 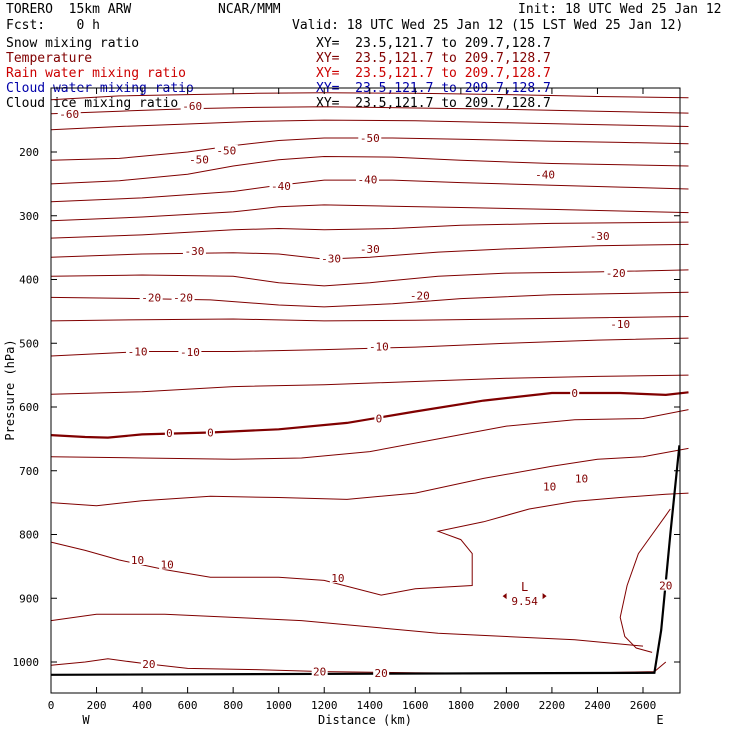 What do you see at coordinates (29, 598) in the screenshot?
I see `y-tick-label: 900` at bounding box center [29, 598].